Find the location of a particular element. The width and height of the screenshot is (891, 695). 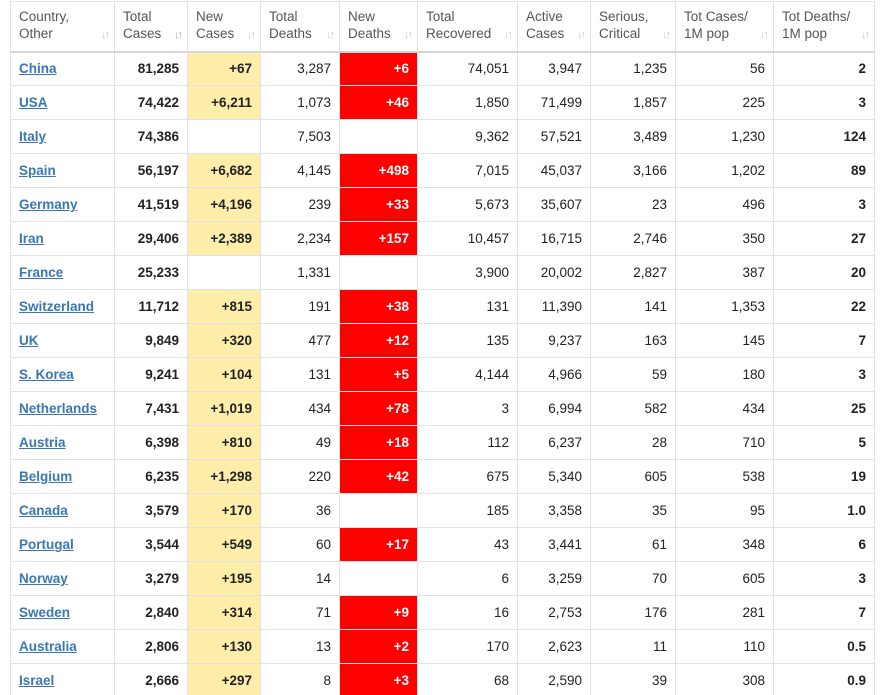

table-row: Canada 3,579 +170 36 185 3,358 35 95 1.0 is located at coordinates (442, 510).